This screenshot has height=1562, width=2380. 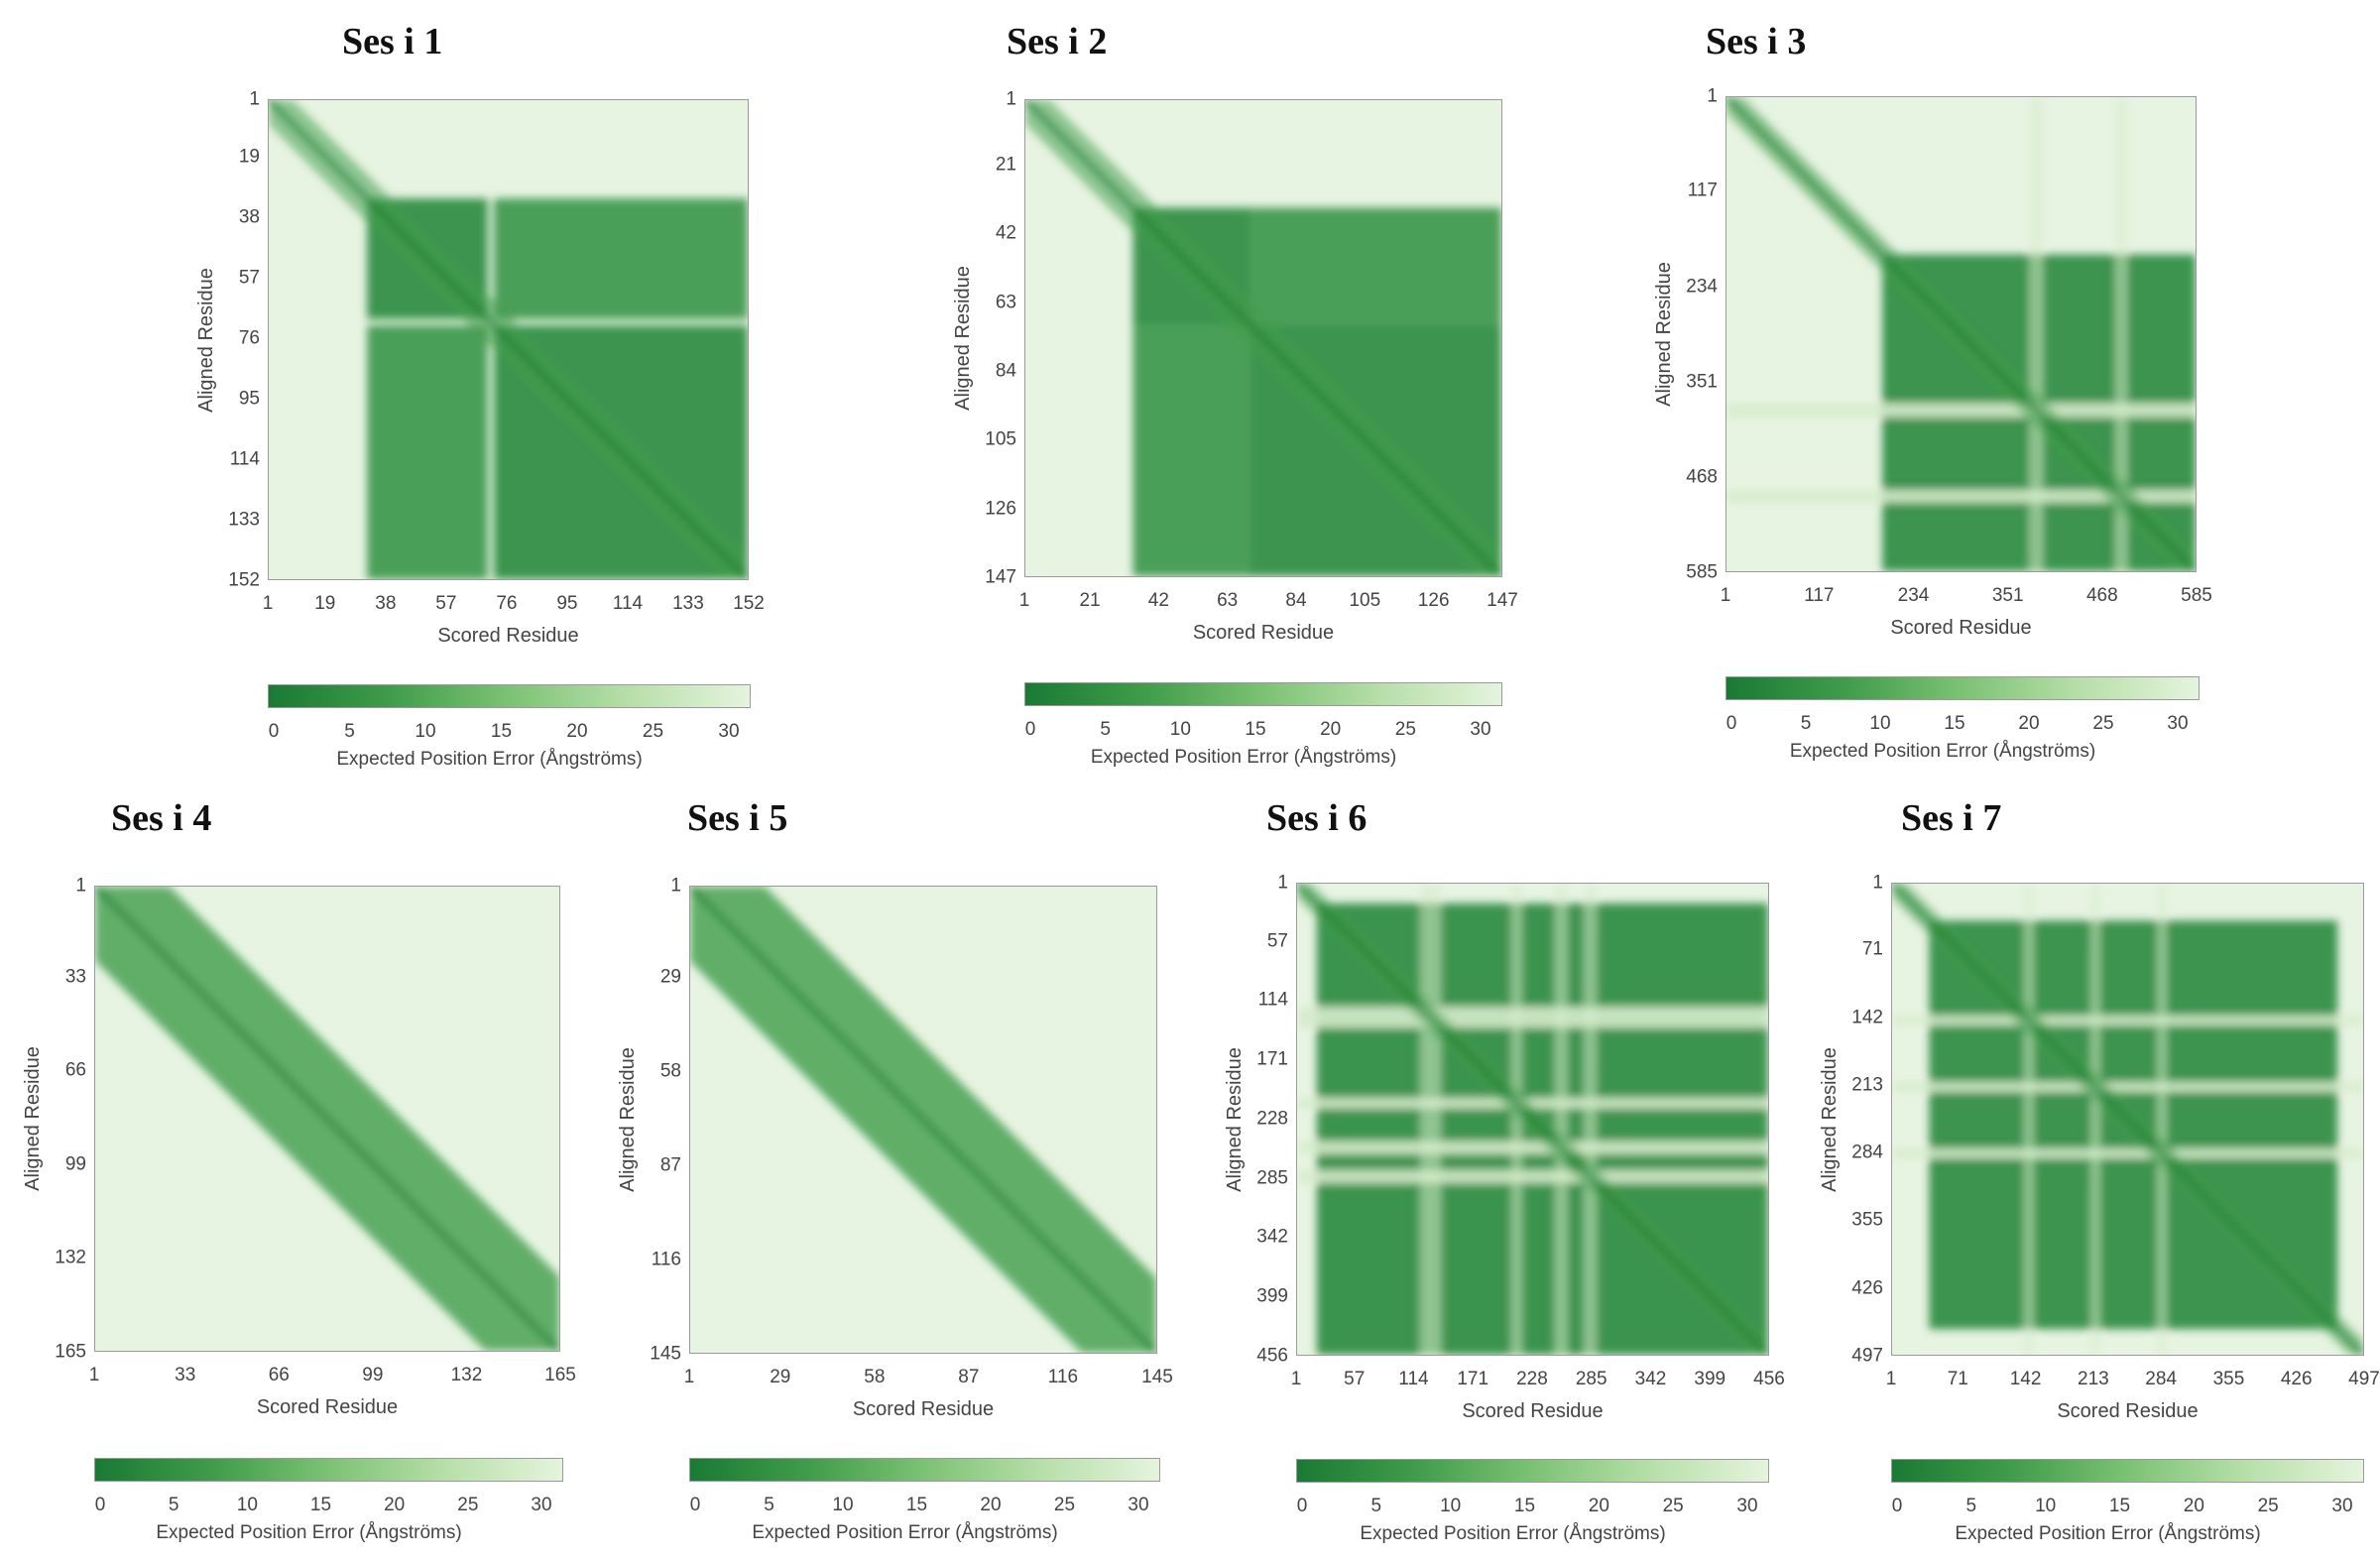 What do you see at coordinates (2025, 1379) in the screenshot?
I see `x-tick-label: 142` at bounding box center [2025, 1379].